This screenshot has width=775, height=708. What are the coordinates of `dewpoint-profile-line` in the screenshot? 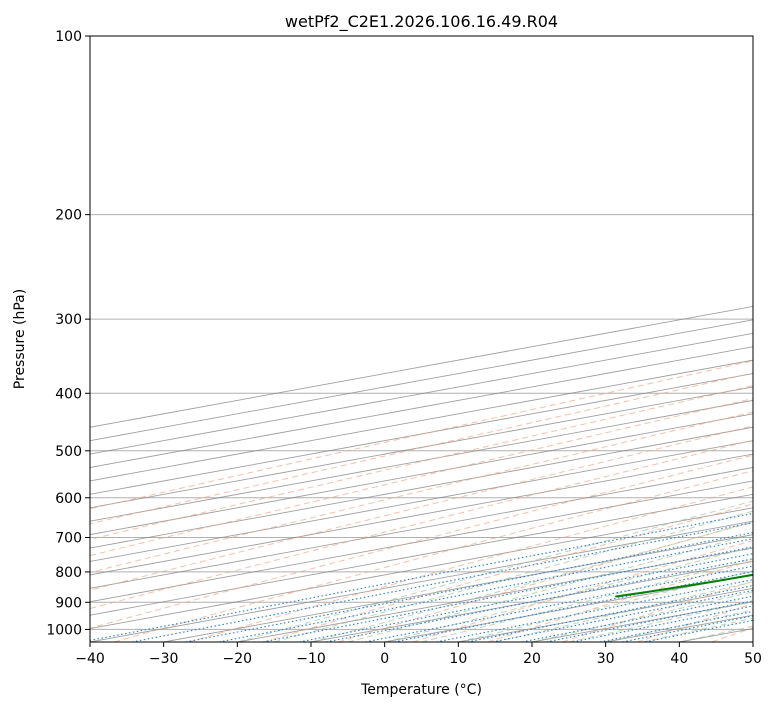 It's located at (684, 585).